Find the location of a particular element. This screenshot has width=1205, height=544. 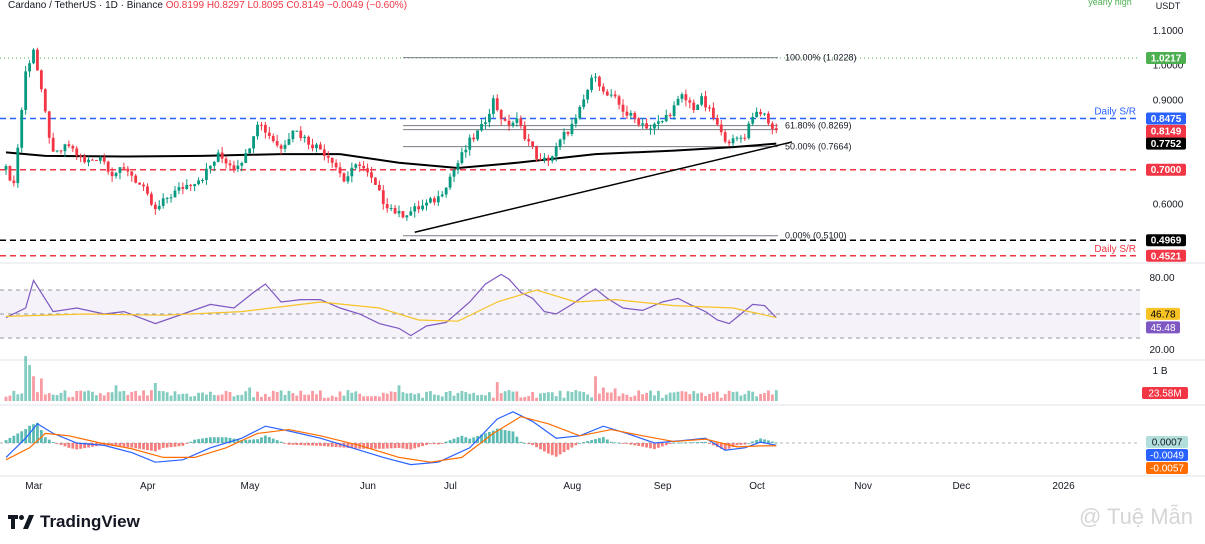

symbol-title: Cardano / TetherUS · 1D · Binance is located at coordinates (85, 5).